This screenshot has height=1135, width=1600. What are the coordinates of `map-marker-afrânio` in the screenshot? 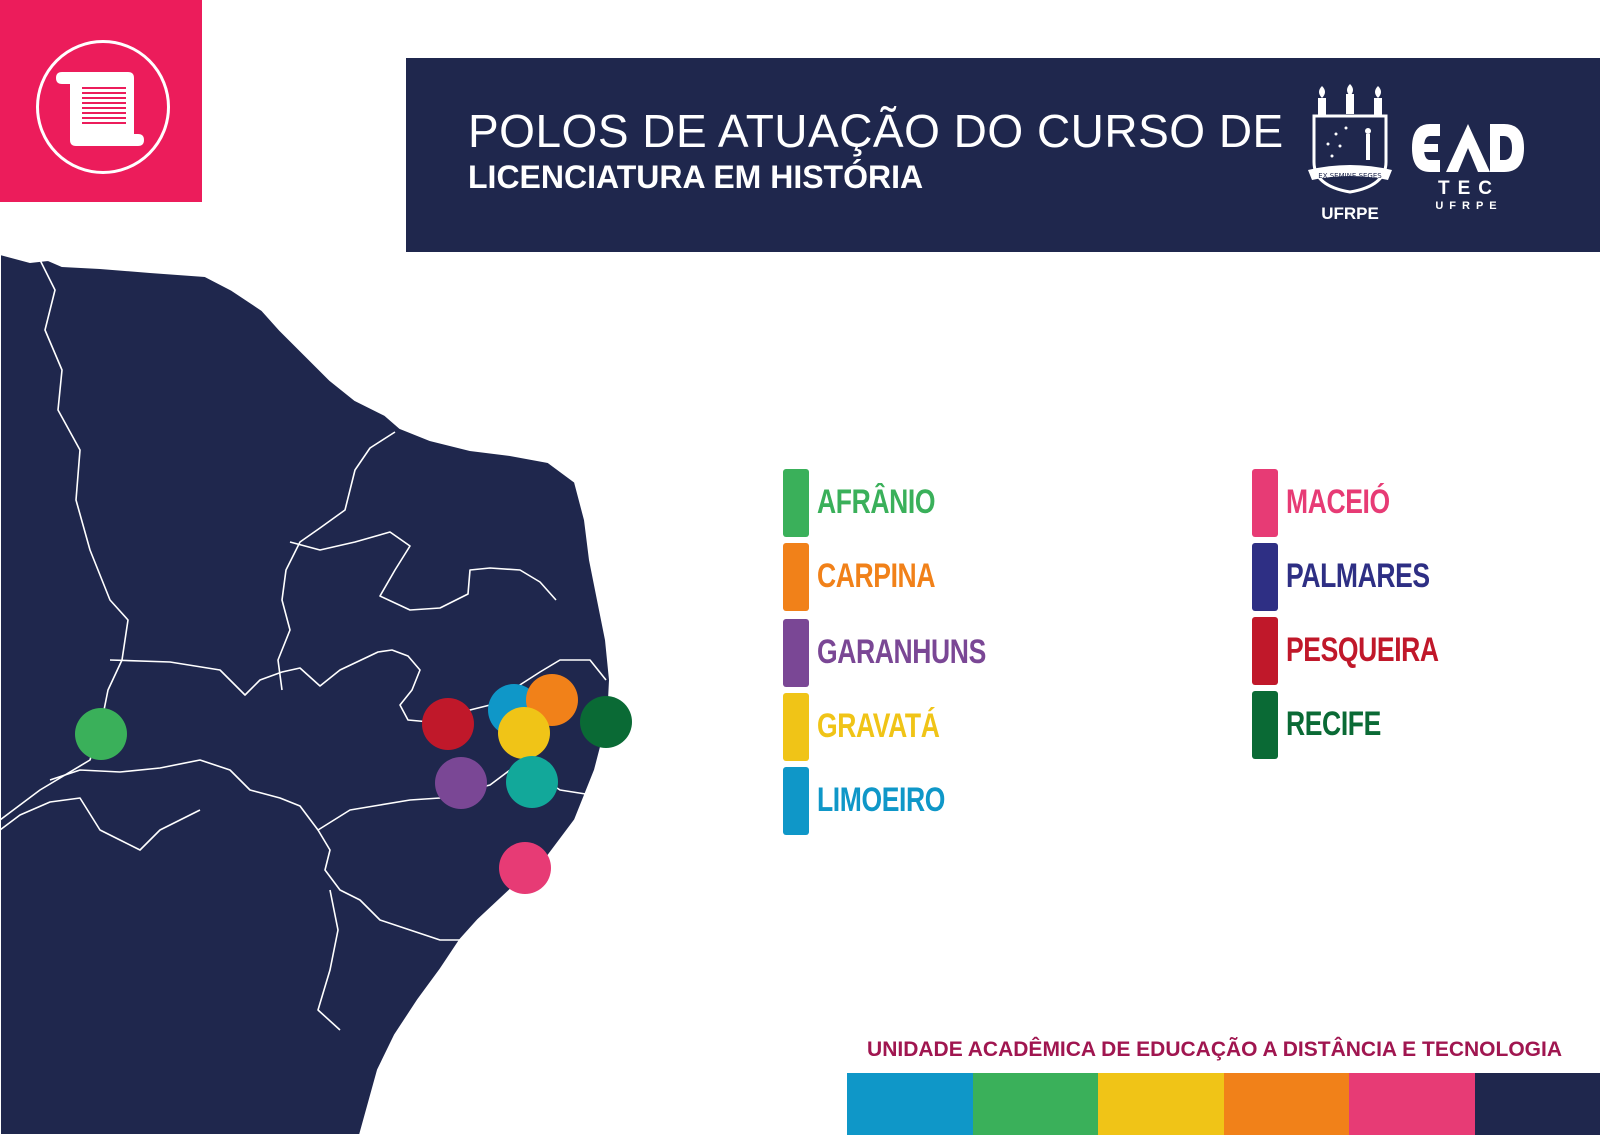 It's located at (101, 734).